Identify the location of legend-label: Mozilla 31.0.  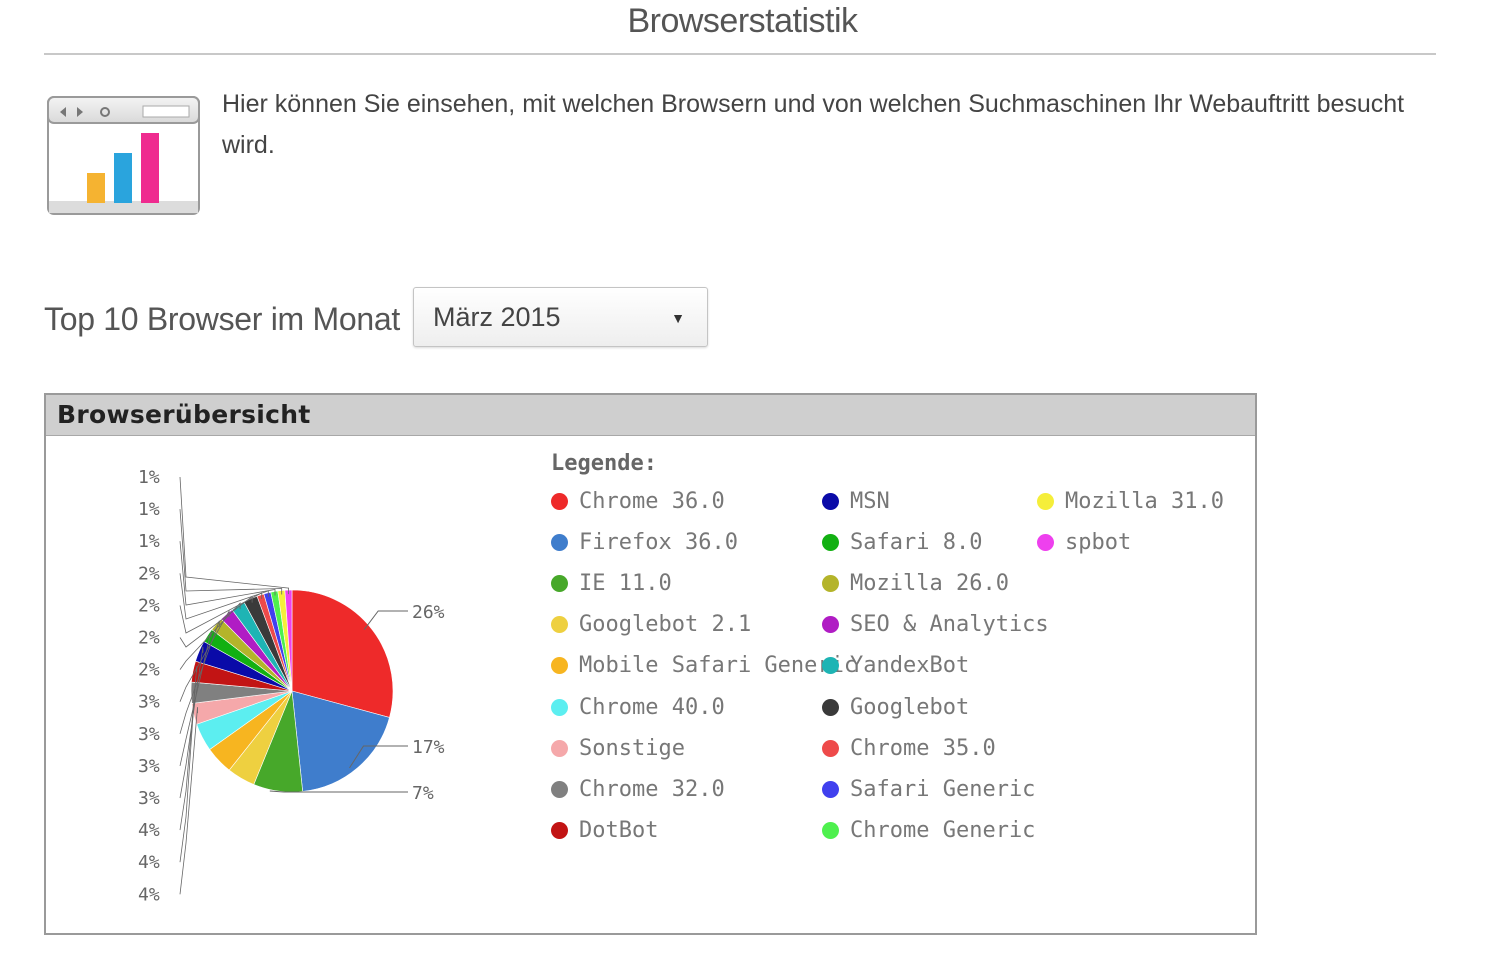
(1144, 501).